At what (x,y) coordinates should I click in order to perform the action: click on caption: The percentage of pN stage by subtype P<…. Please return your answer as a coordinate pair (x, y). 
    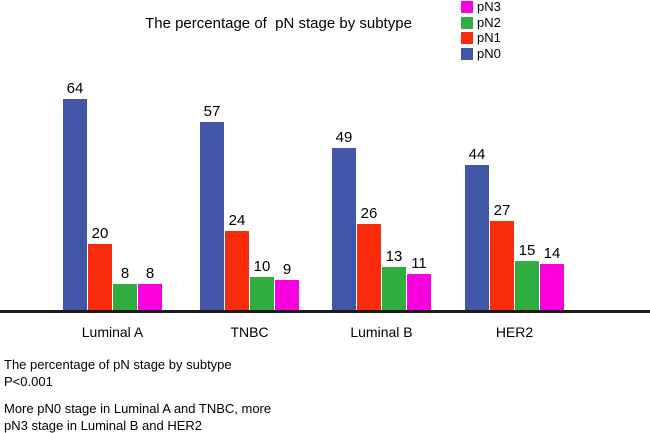
    Looking at the image, I should click on (137, 394).